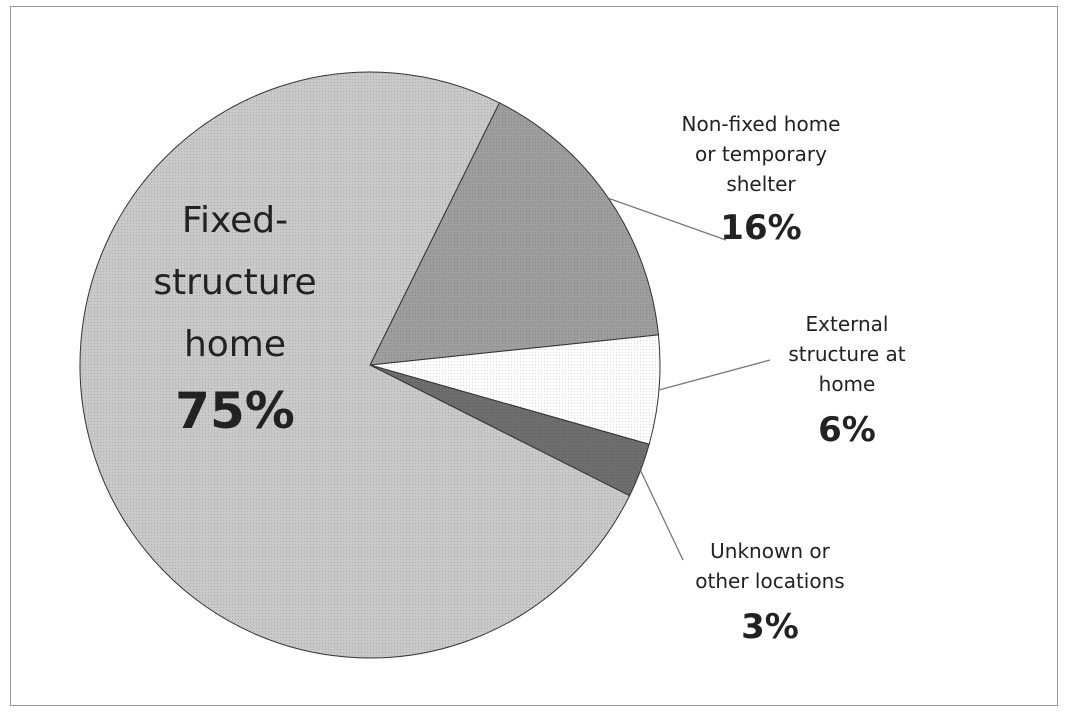  I want to click on label-unknown-other-line: Unknown or, so click(770, 551).